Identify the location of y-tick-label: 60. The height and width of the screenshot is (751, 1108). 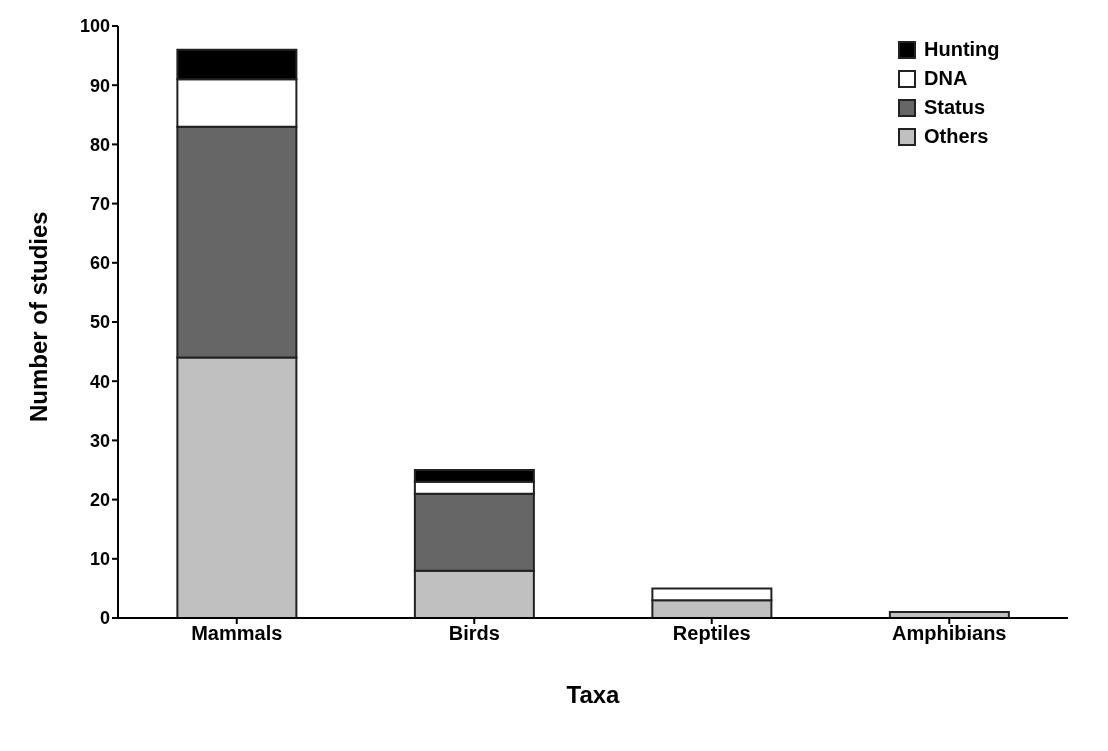
(99, 263).